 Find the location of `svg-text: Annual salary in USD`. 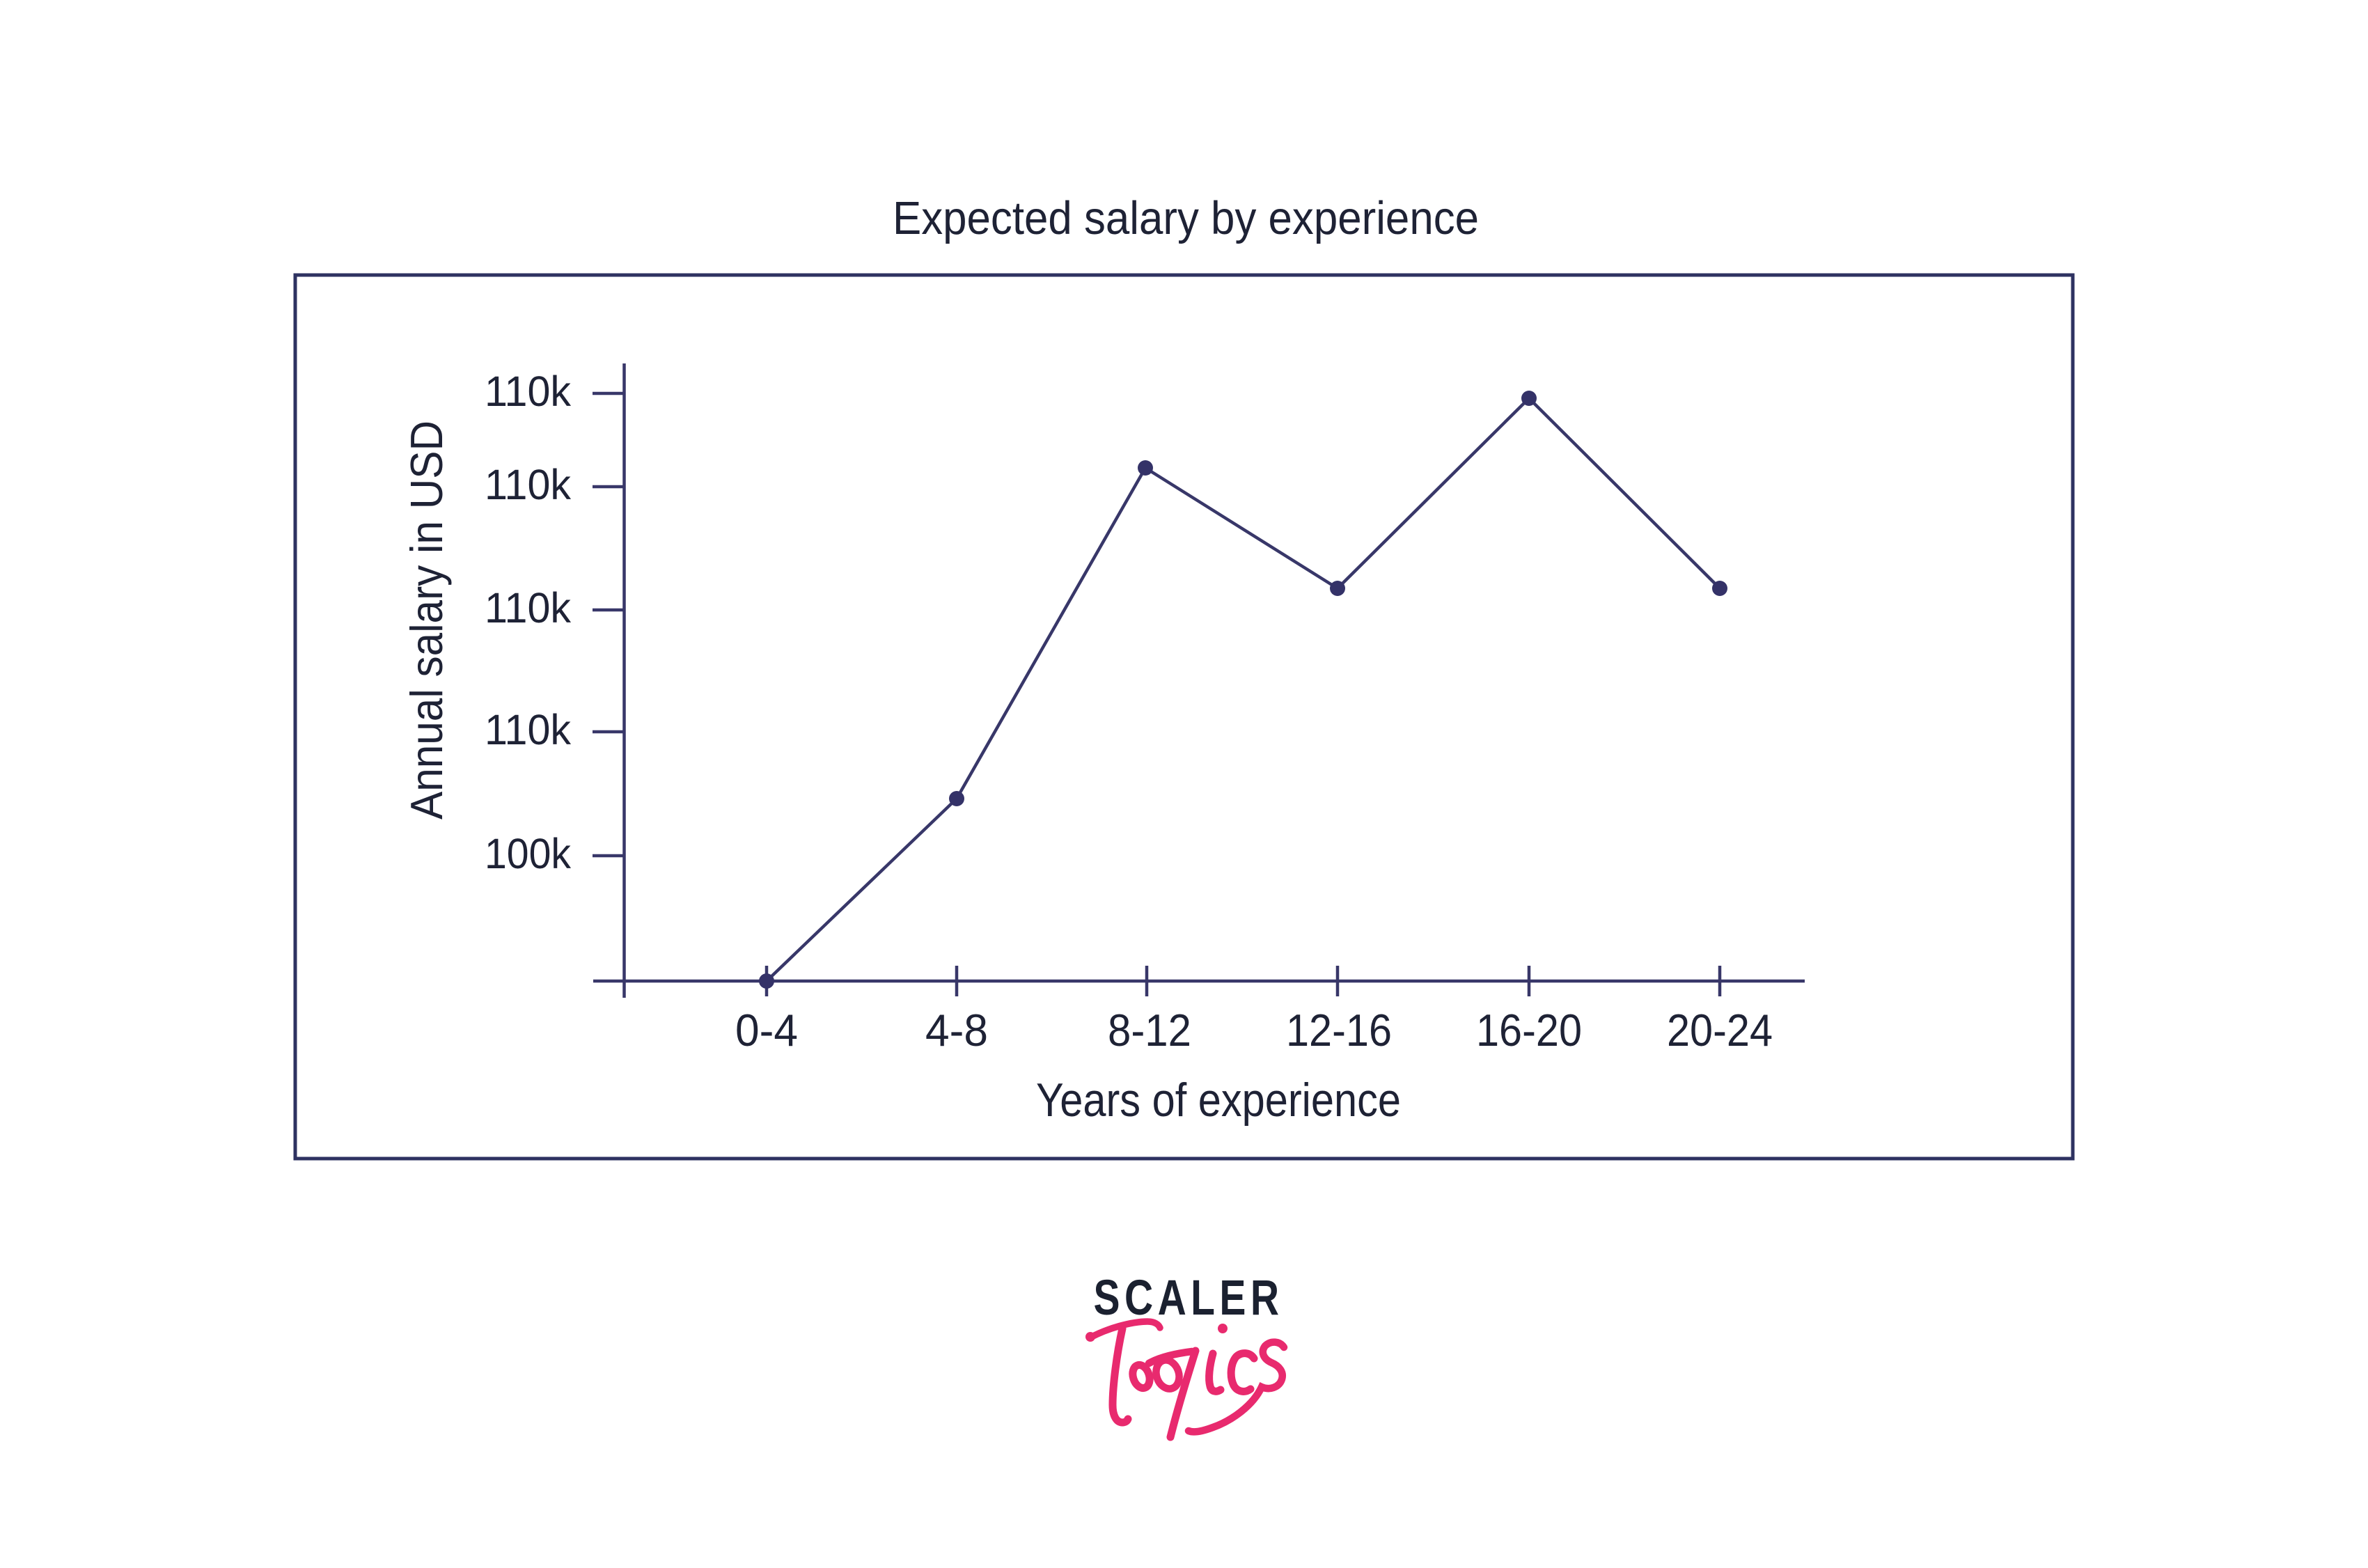

svg-text: Annual salary in USD is located at coordinates (426, 620).